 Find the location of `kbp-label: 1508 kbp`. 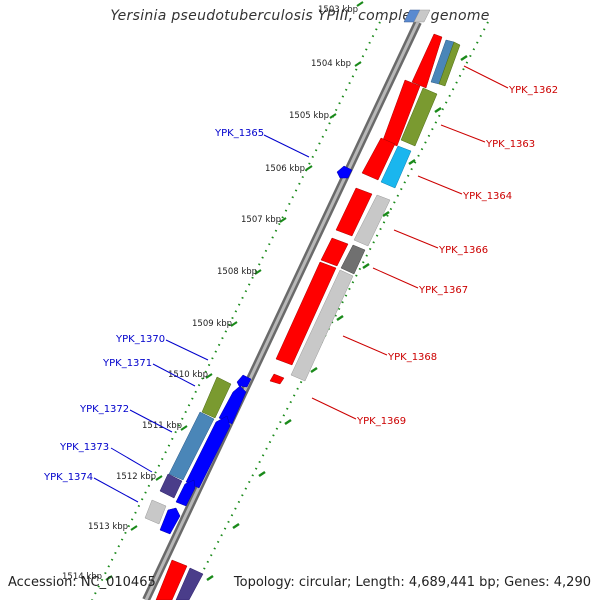

kbp-label: 1508 kbp is located at coordinates (237, 272).